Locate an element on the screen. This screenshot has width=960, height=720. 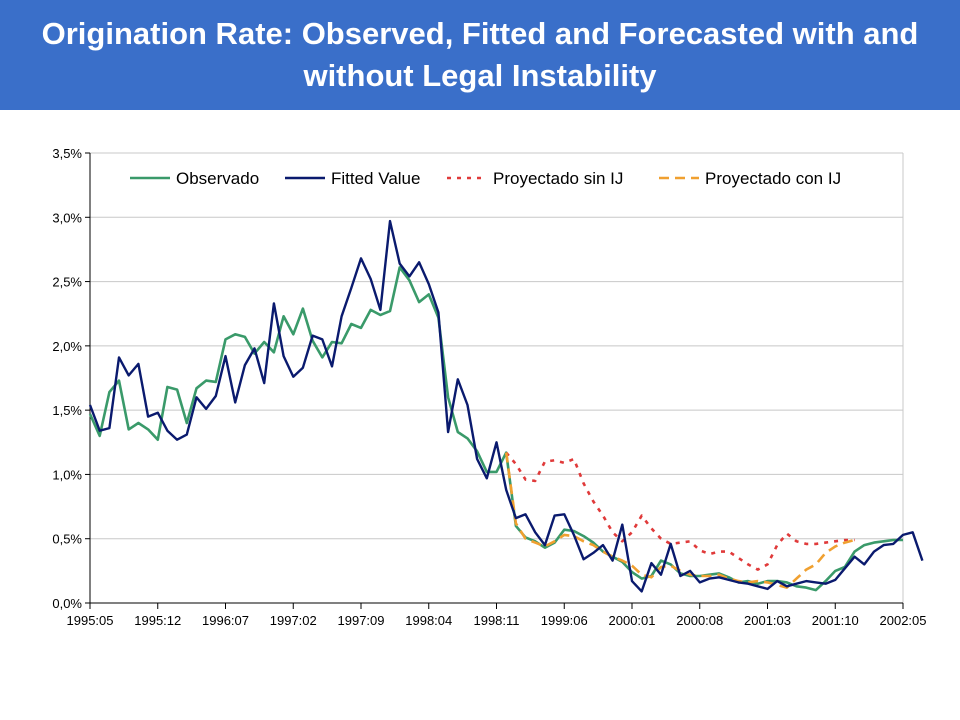
y-tick-label: 2,0% is located at coordinates (67, 346).